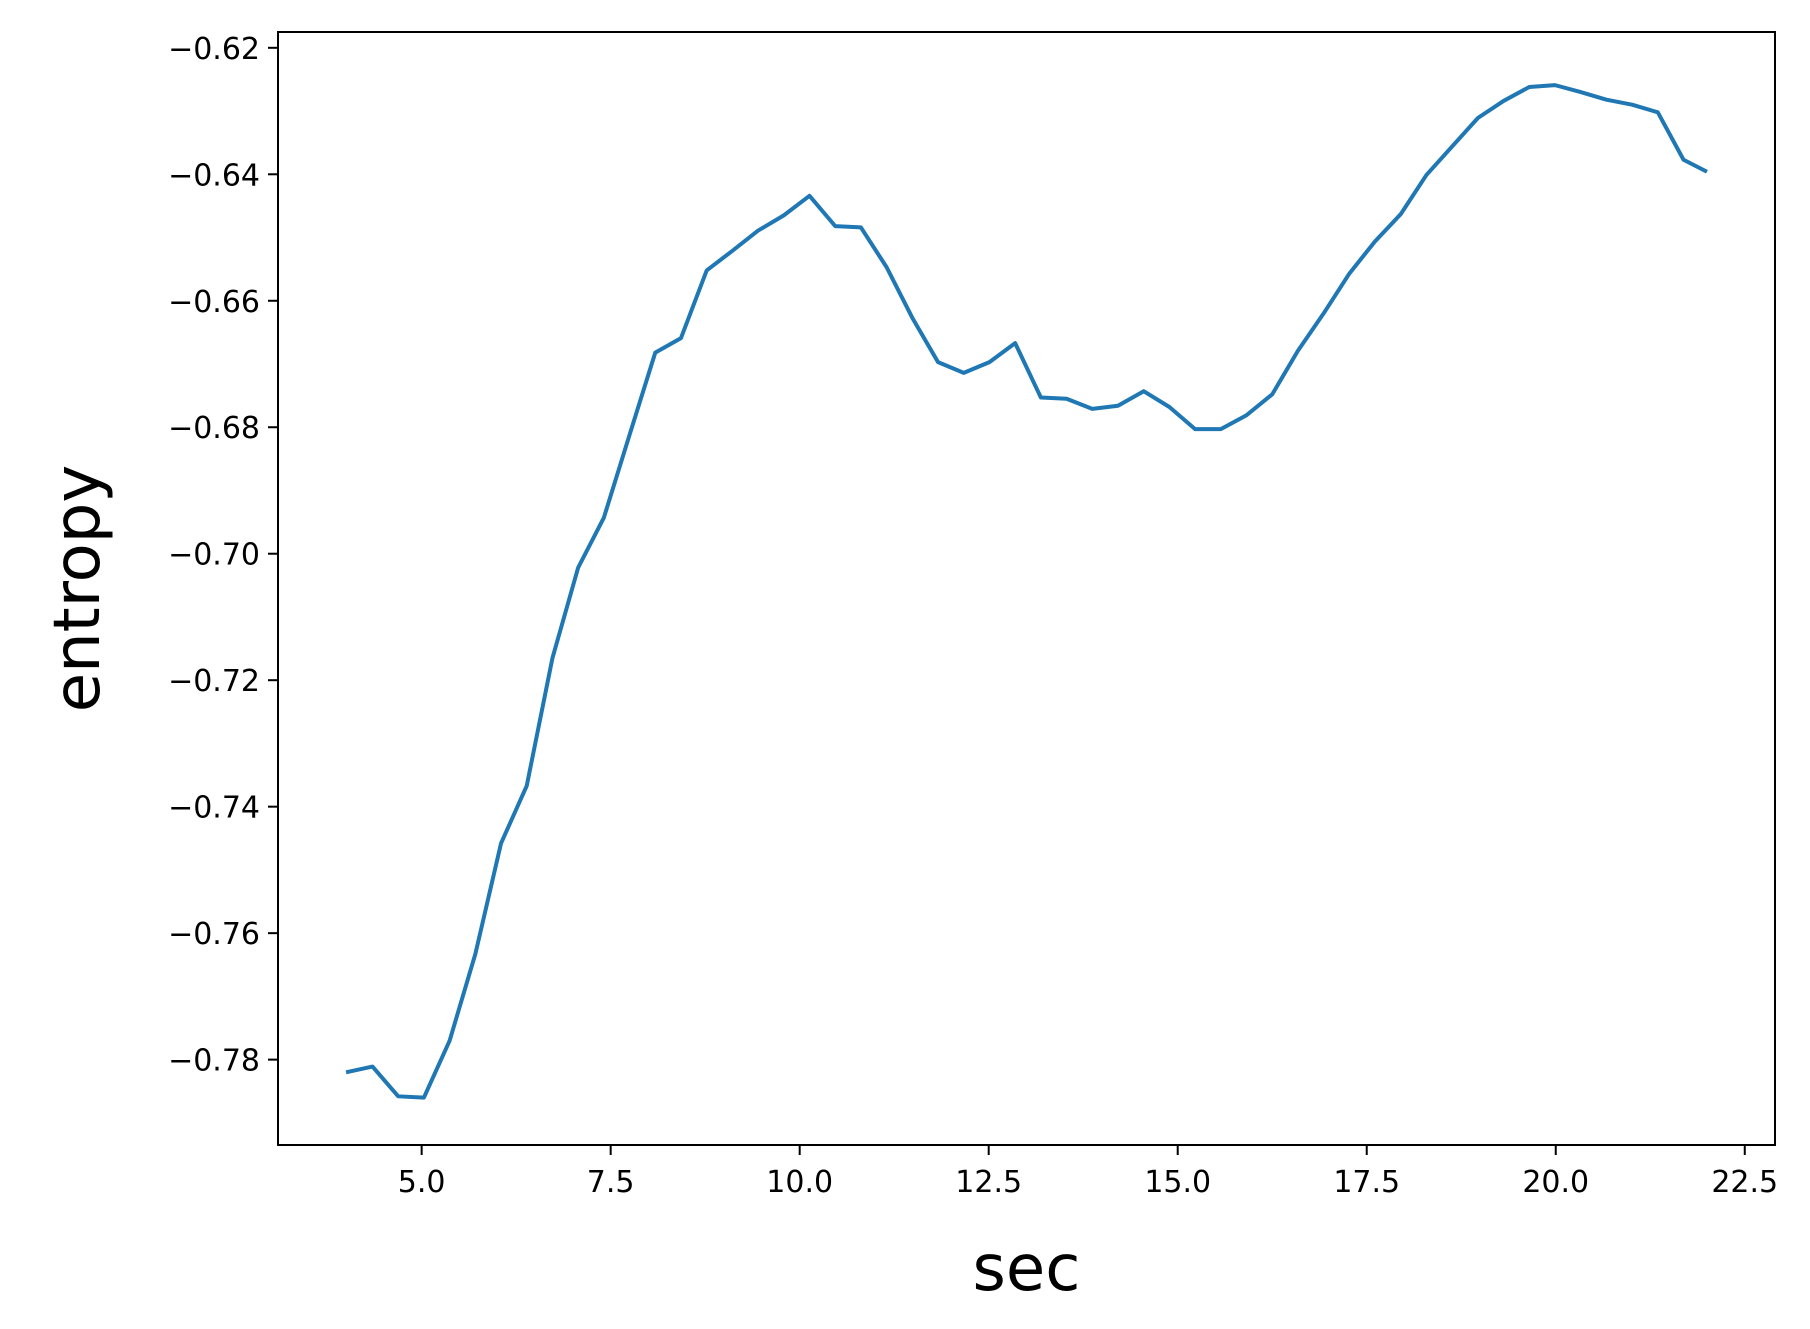 This screenshot has width=1810, height=1329. Describe the element at coordinates (422, 1182) in the screenshot. I see `x-tick-label: 5.0` at that location.